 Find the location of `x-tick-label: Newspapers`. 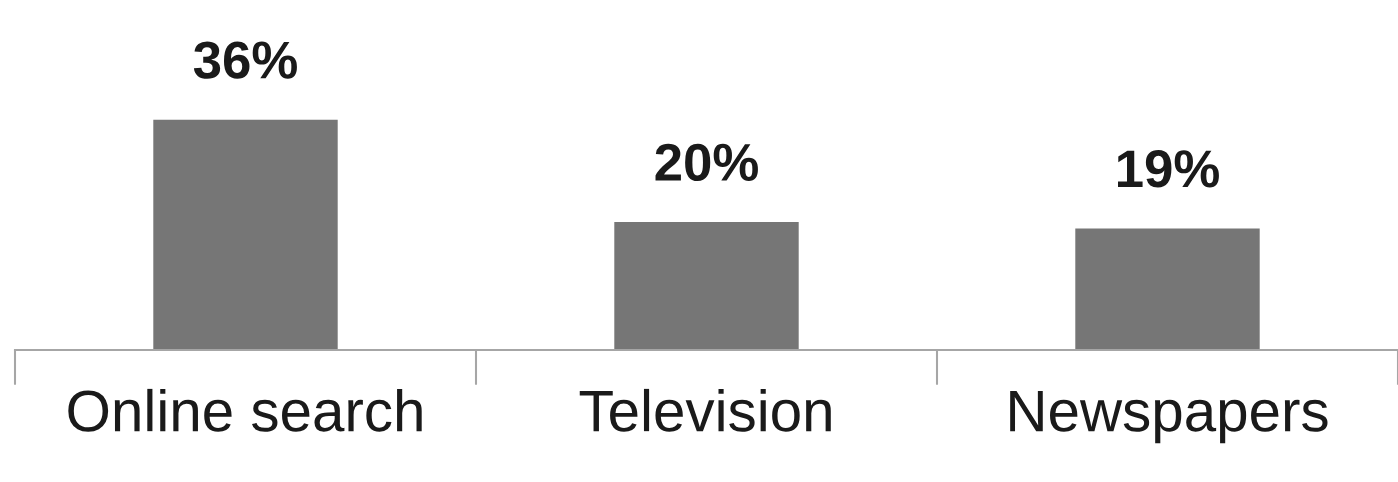

x-tick-label: Newspapers is located at coordinates (1169, 417).